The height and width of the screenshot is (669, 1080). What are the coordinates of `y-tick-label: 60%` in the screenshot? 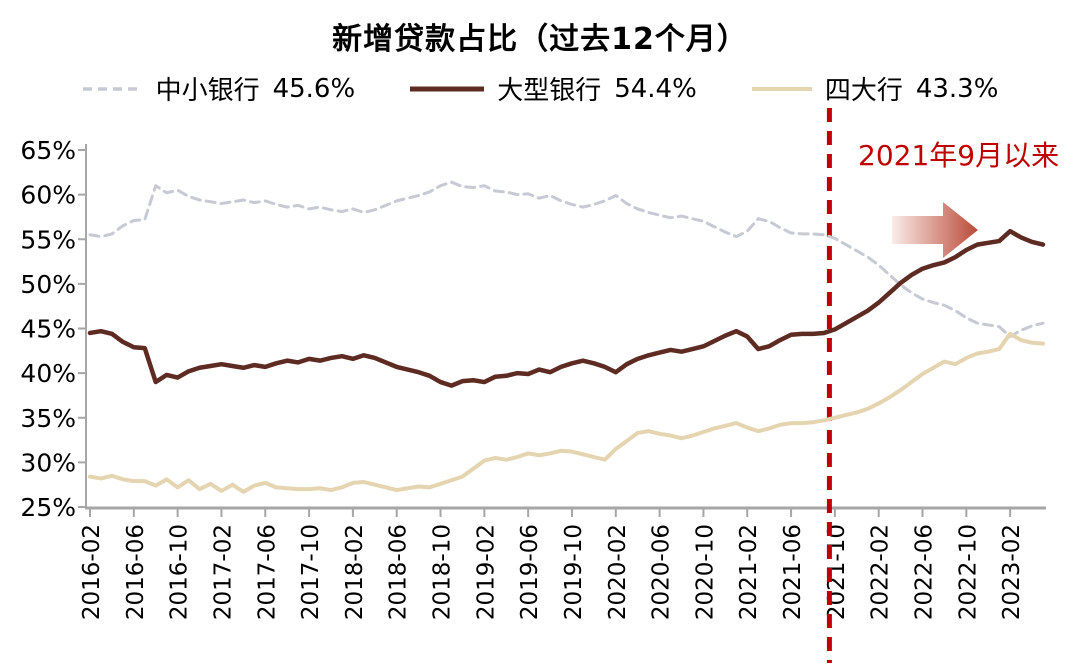 It's located at (48, 195).